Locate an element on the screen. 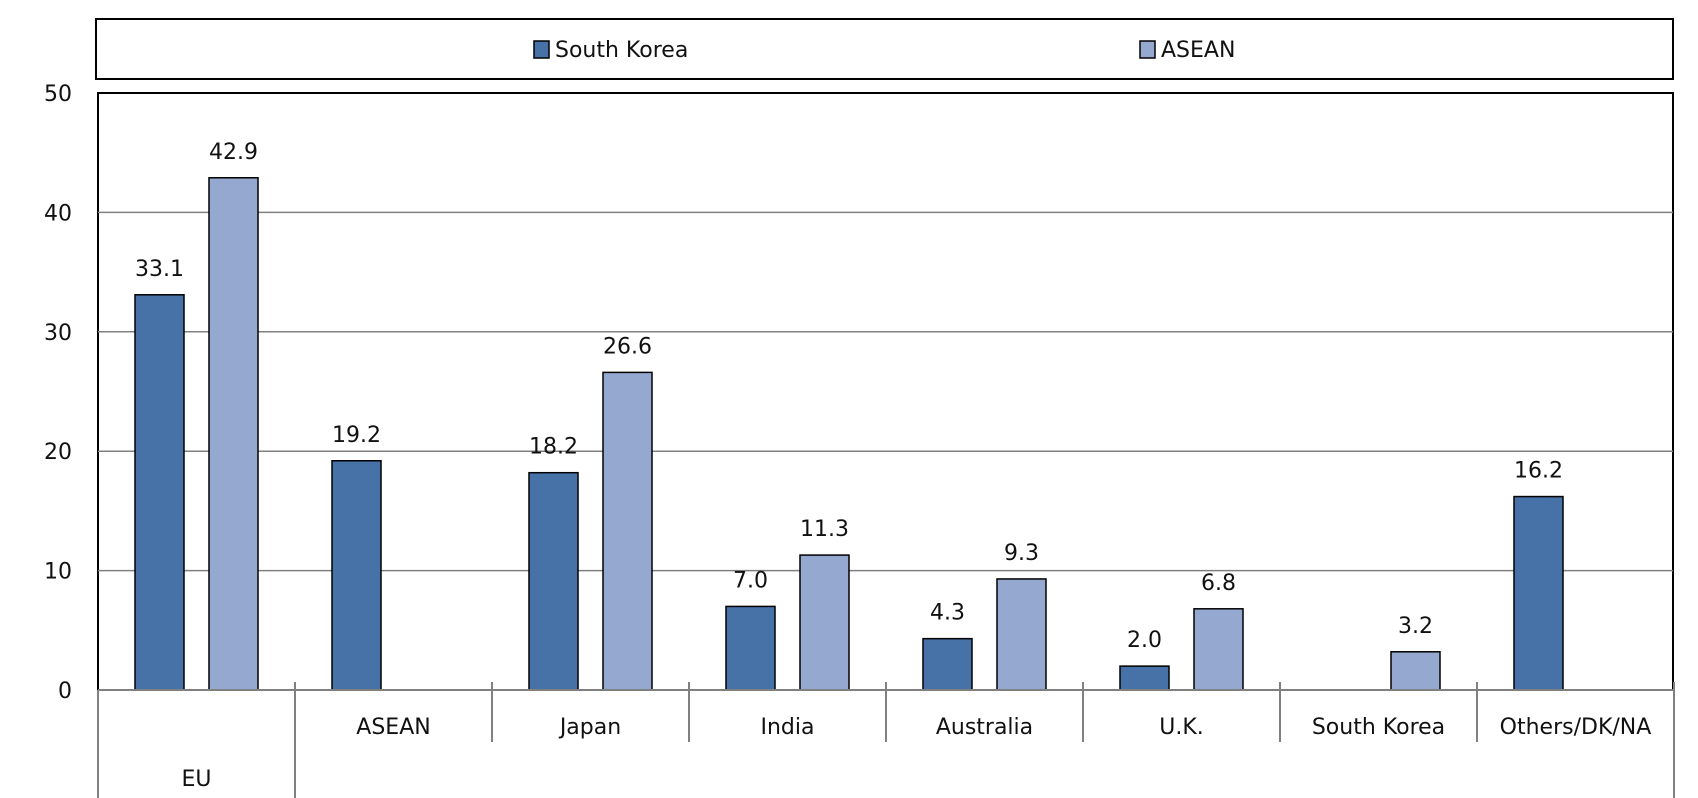  y-axis: 0 10 20 30 40 50 is located at coordinates (58, 393).